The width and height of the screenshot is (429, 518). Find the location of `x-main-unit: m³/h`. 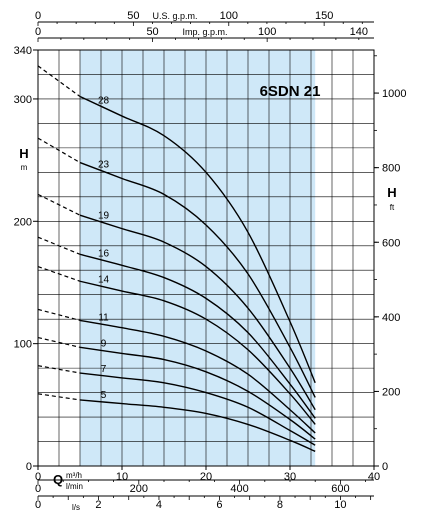

x-main-unit: m³/h is located at coordinates (74, 475).